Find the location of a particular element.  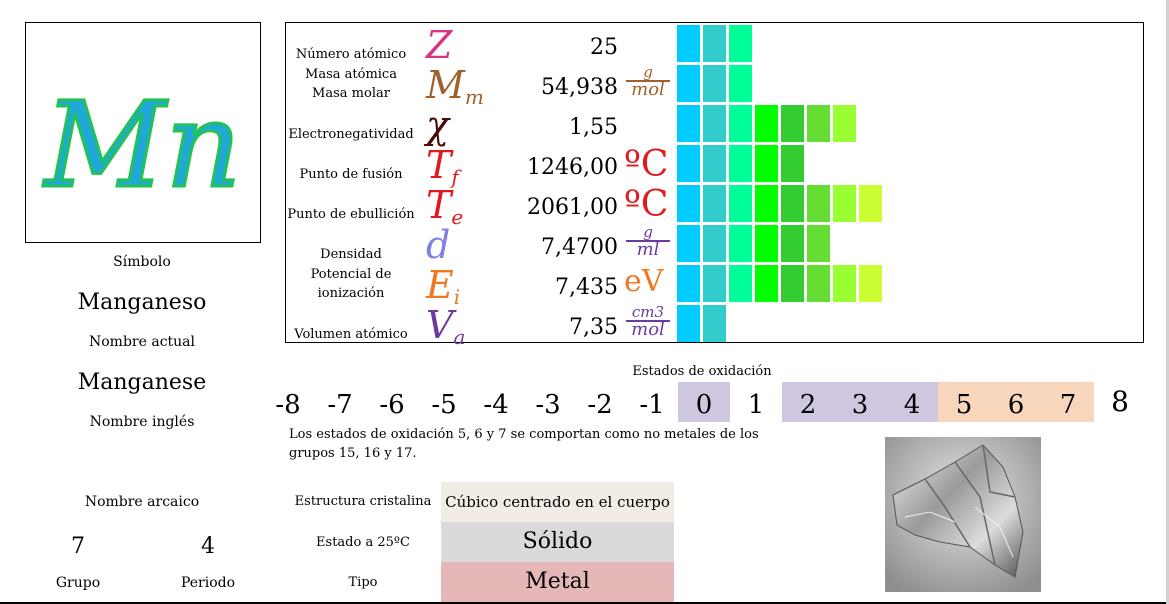

property-row: Densidad d 7,4700 g ml is located at coordinates (714, 245).